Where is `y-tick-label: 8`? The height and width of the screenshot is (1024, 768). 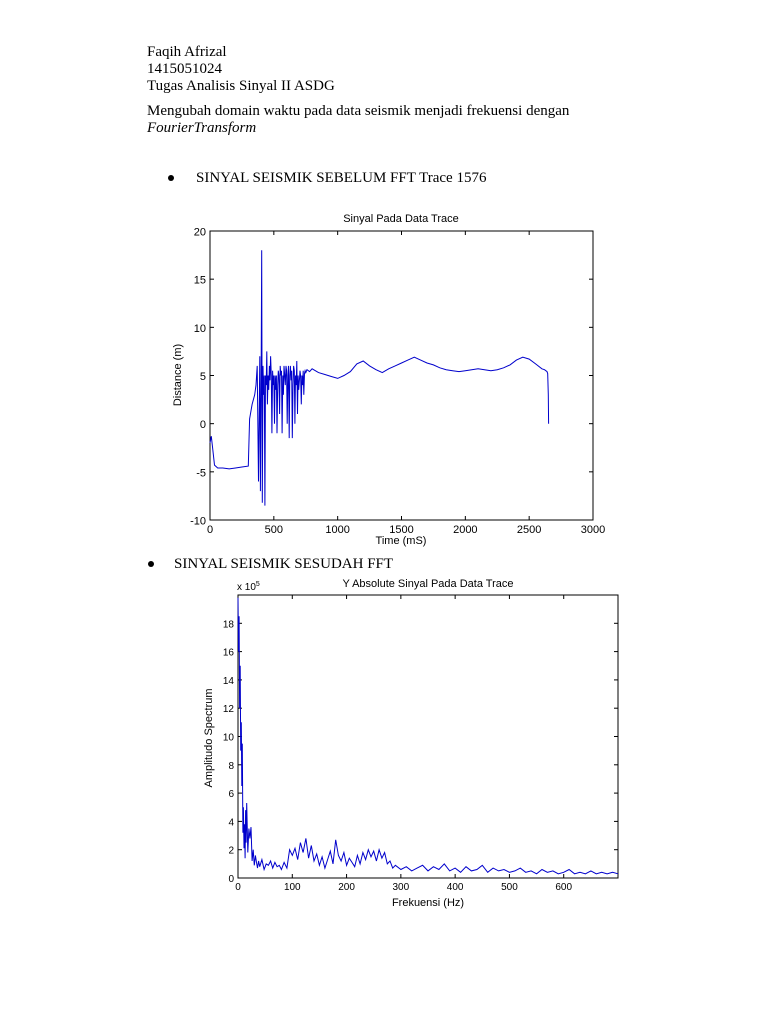 y-tick-label: 8 is located at coordinates (231, 766).